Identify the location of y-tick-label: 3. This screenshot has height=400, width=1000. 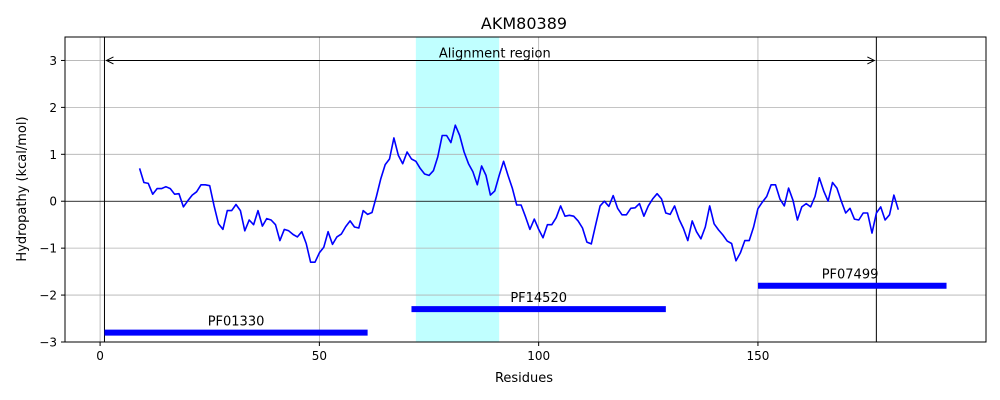
(53, 61).